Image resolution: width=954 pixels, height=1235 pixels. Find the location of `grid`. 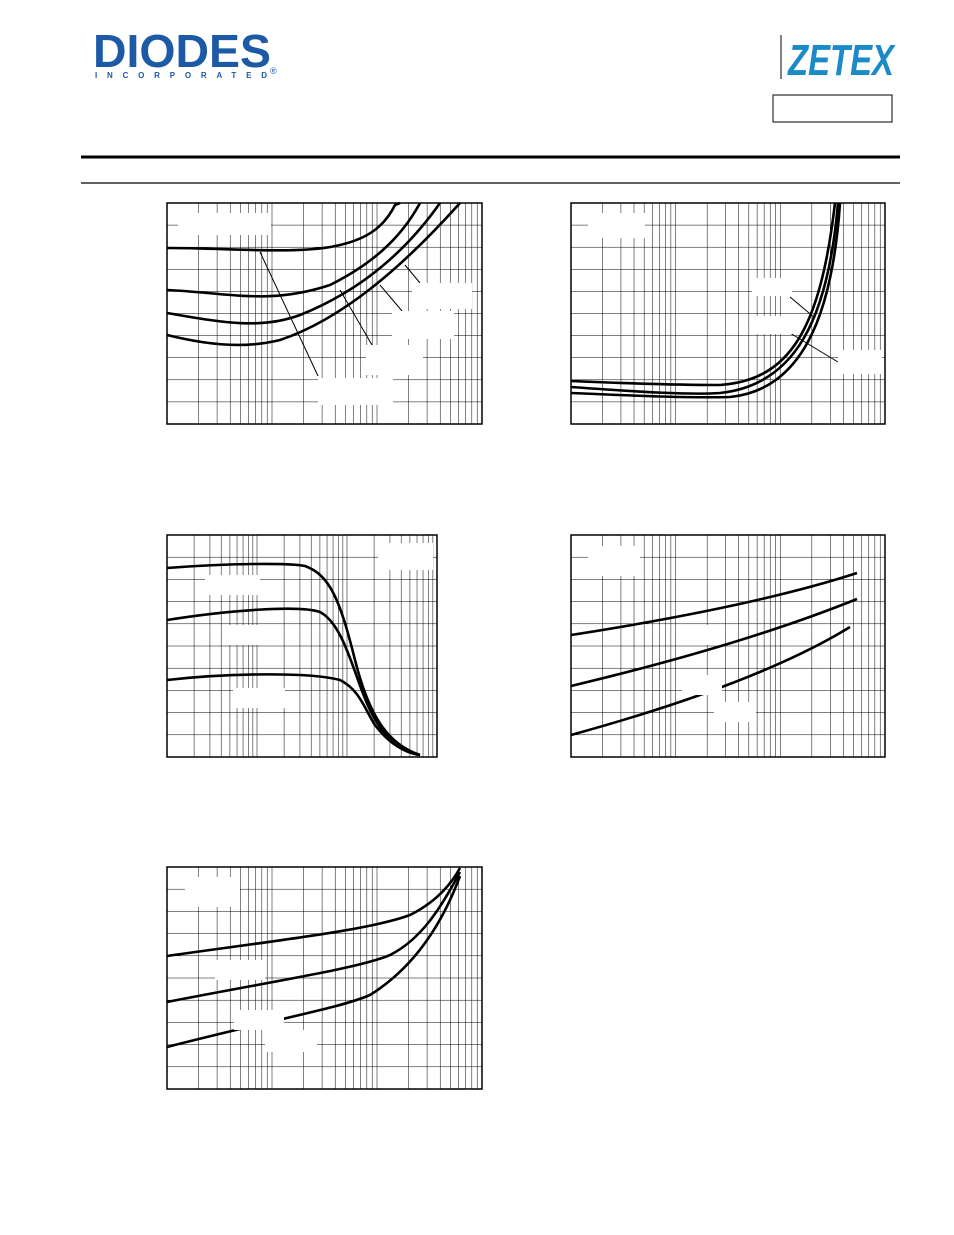

grid is located at coordinates (727, 646).